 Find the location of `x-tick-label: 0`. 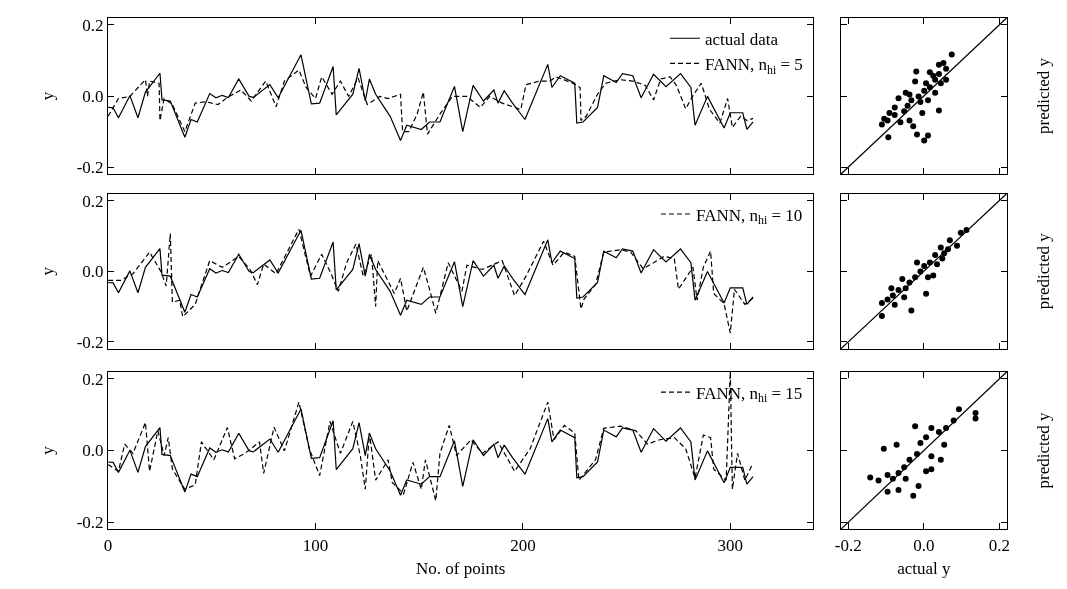

x-tick-label: 0 is located at coordinates (108, 545).